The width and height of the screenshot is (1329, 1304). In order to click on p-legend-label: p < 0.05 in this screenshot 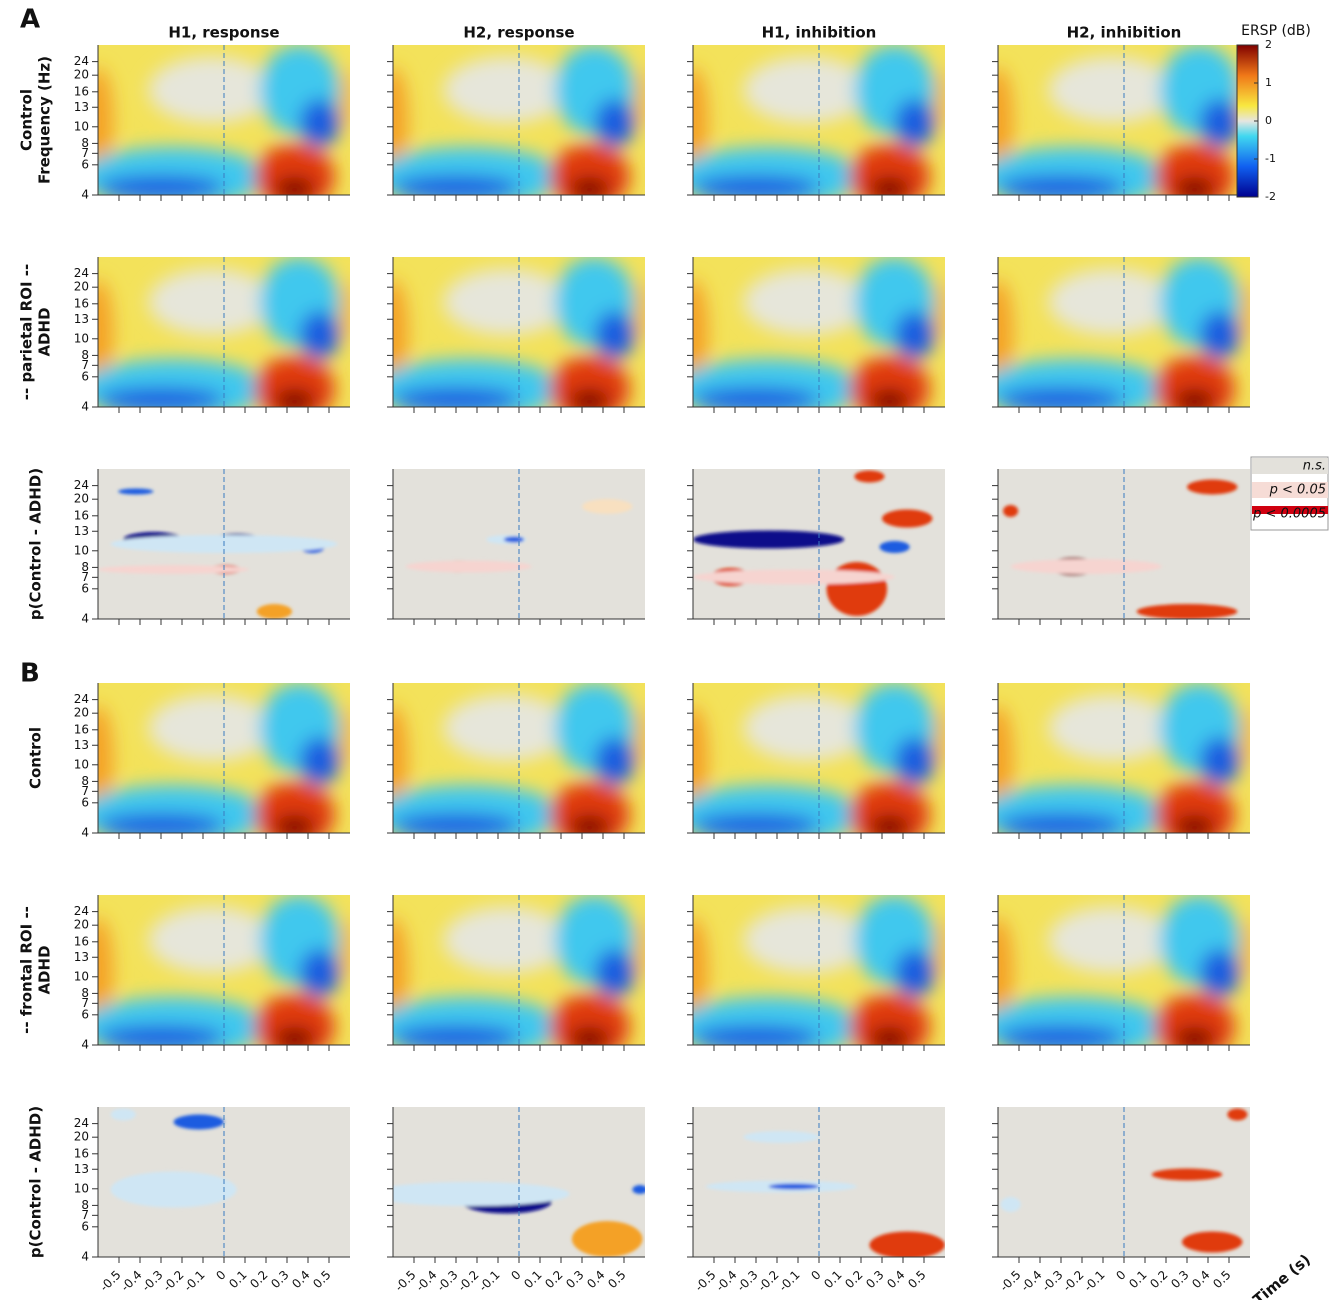, I will do `click(1297, 490)`.